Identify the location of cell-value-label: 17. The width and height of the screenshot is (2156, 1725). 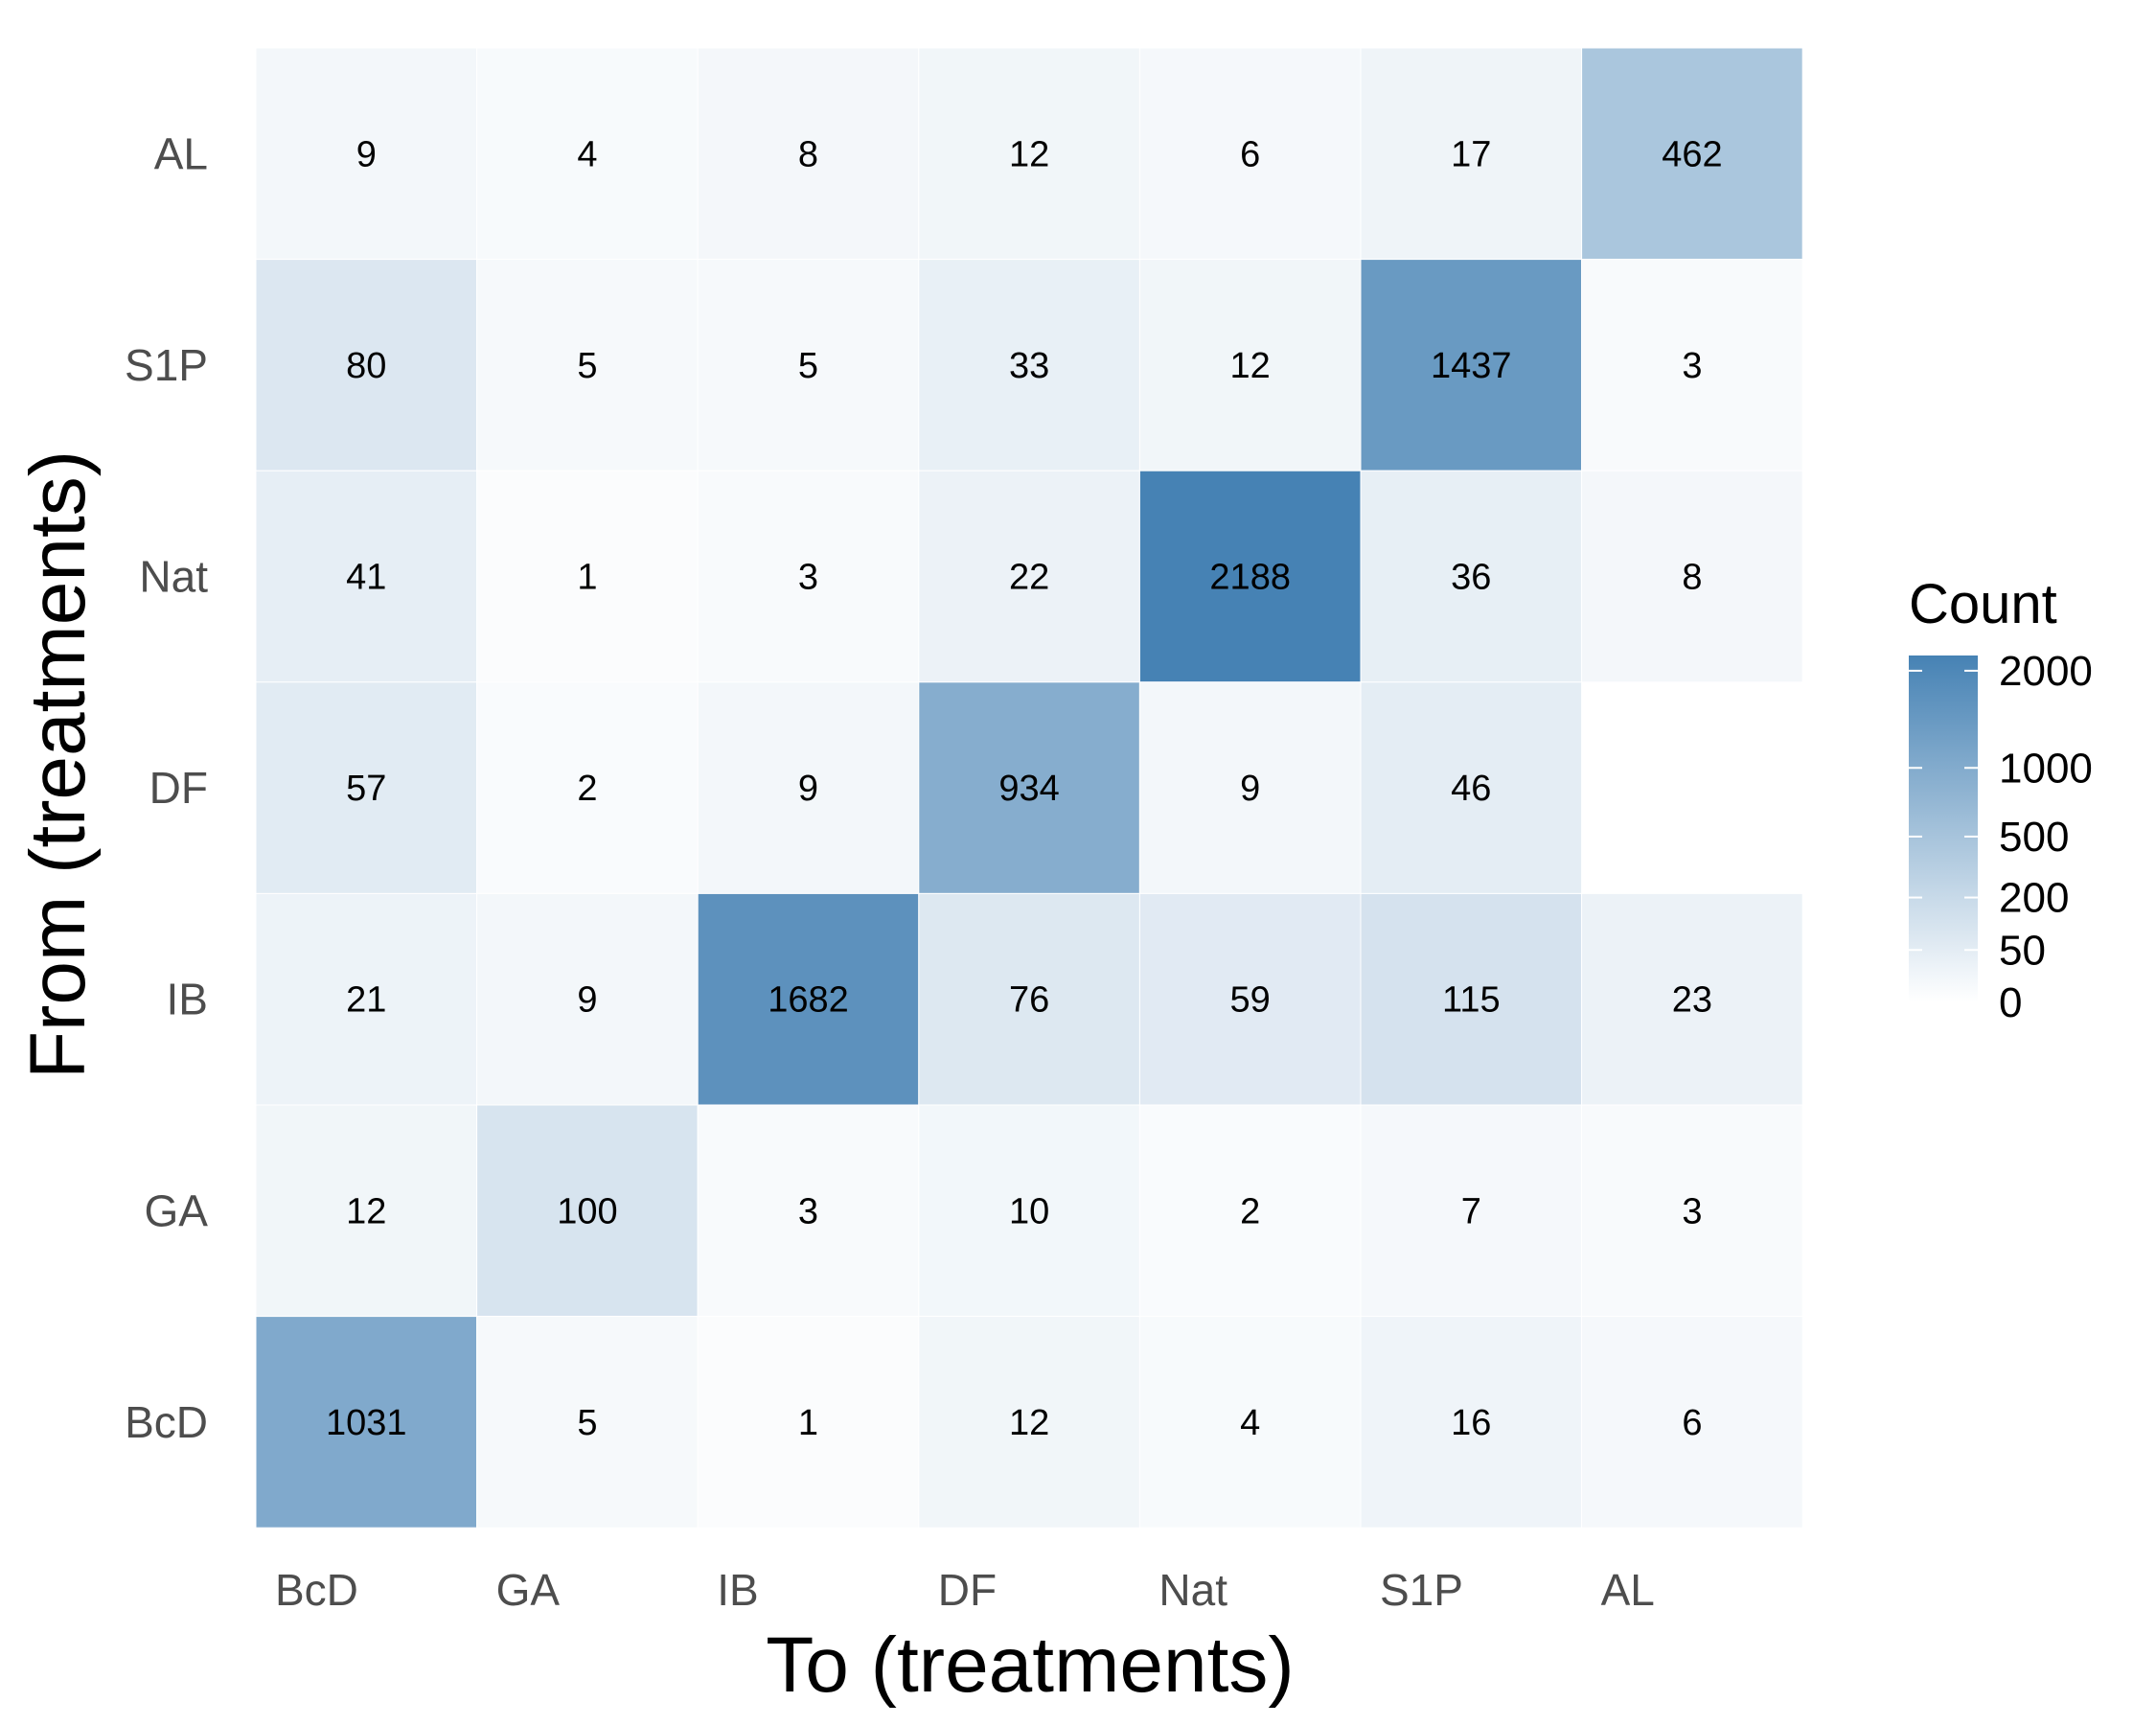
(1471, 154).